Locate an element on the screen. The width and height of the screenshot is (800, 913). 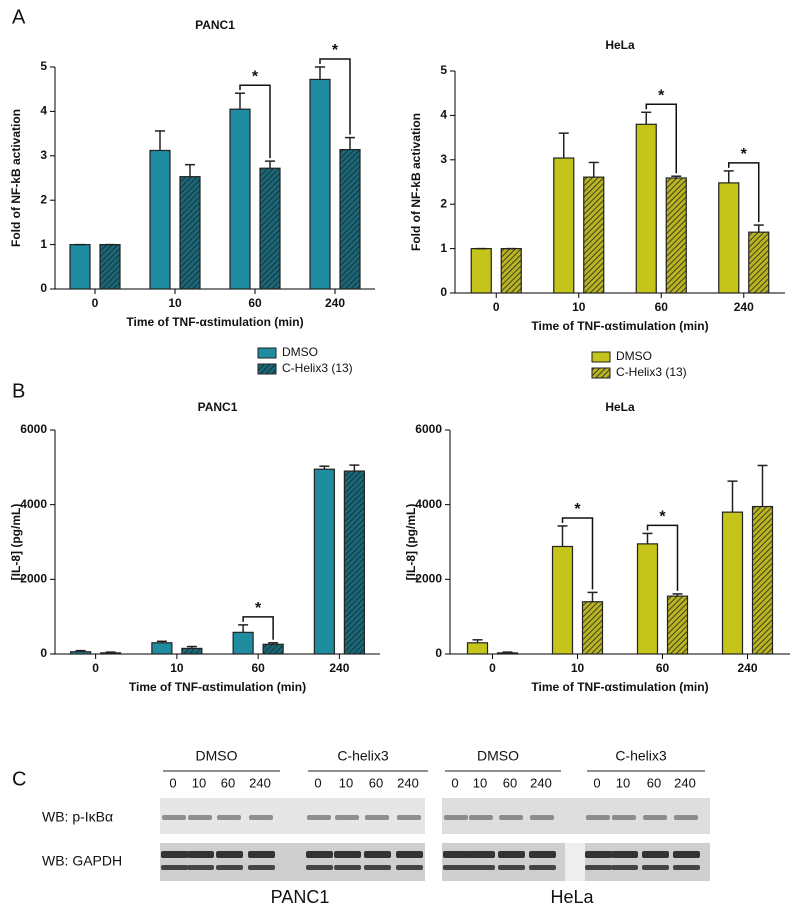
chart-title: PANC1 is located at coordinates (218, 407).